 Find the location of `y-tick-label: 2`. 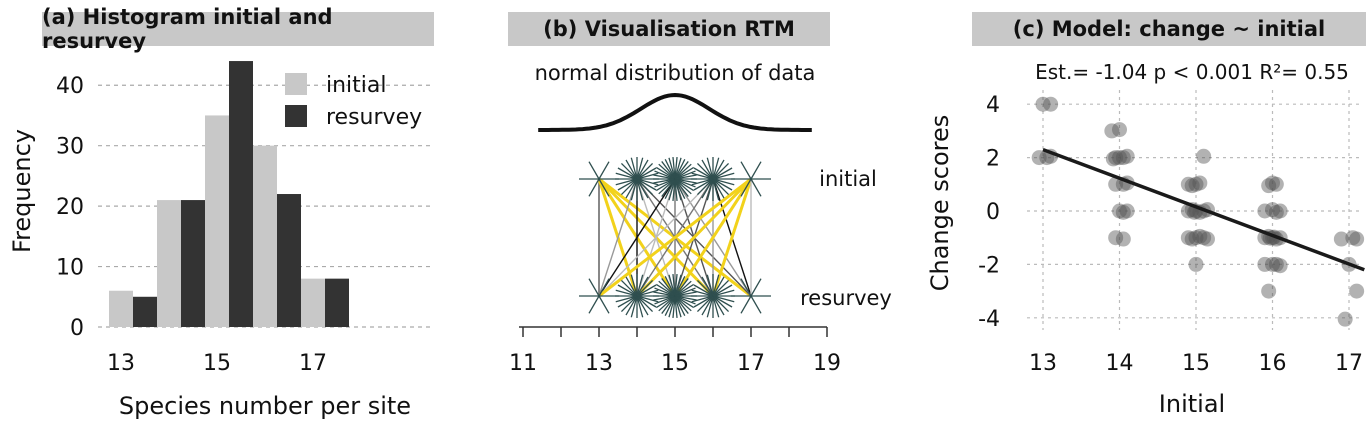

y-tick-label: 2 is located at coordinates (993, 159).